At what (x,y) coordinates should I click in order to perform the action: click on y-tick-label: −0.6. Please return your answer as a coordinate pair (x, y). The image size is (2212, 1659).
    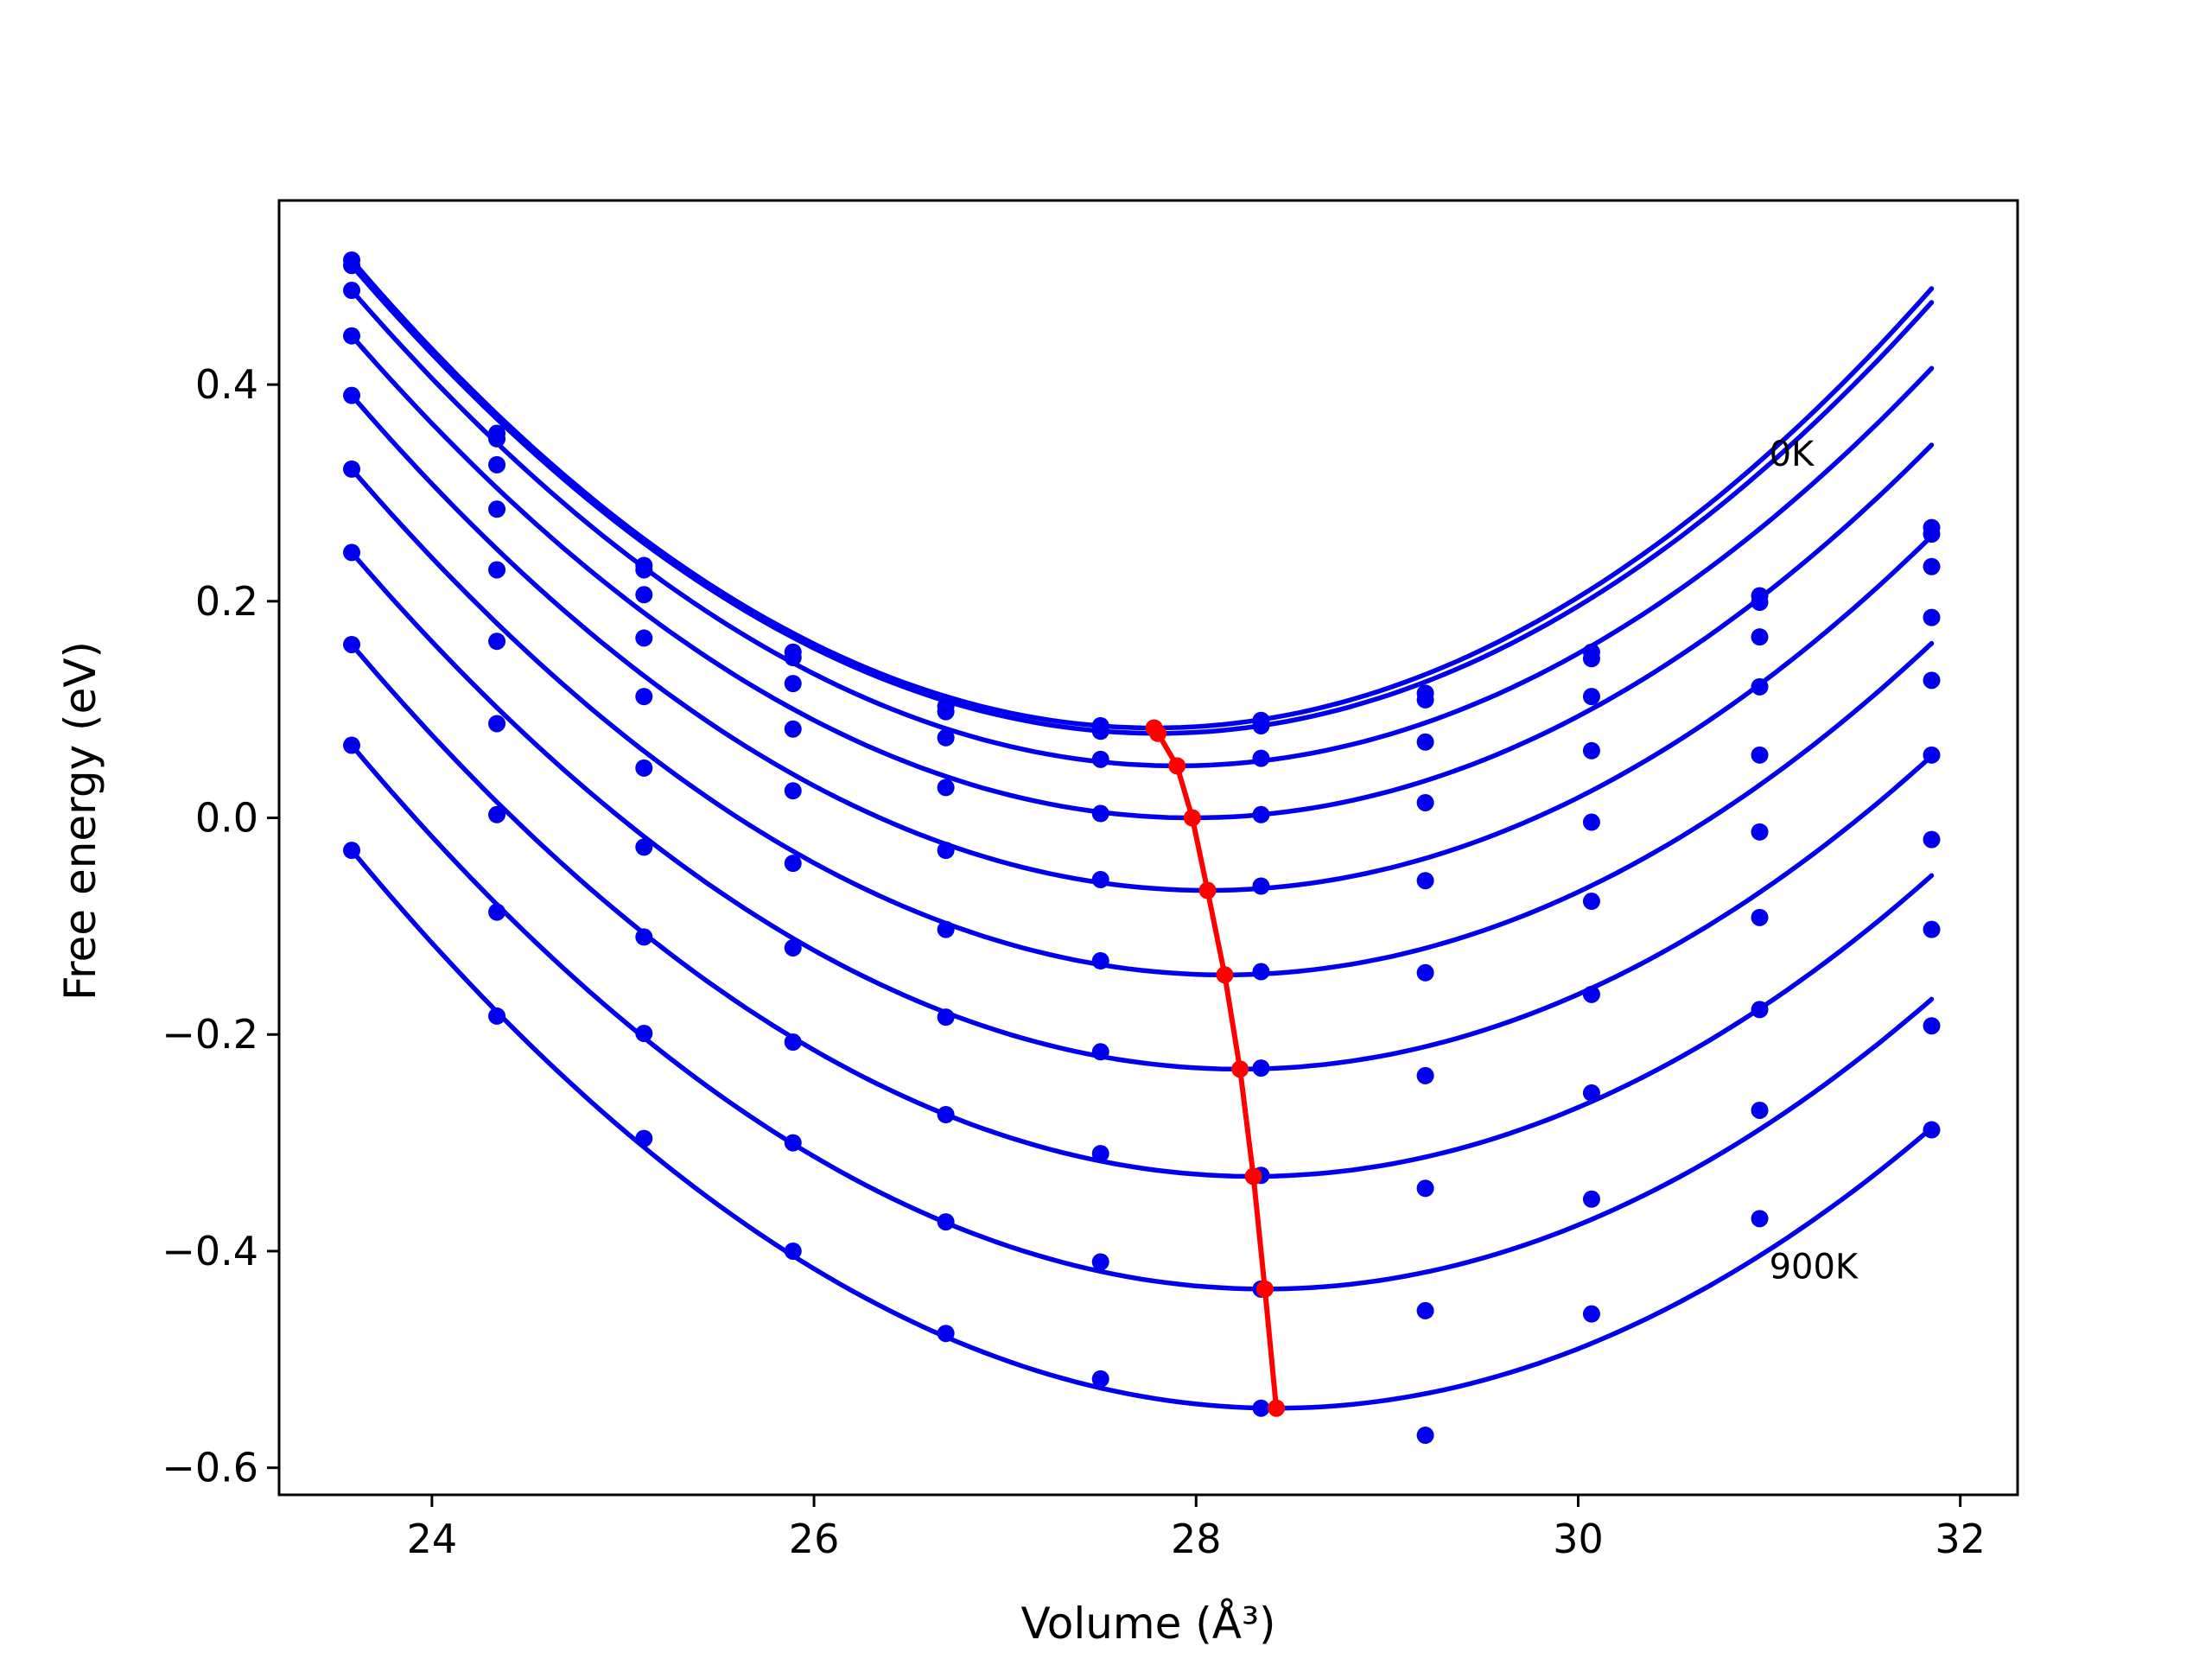
    Looking at the image, I should click on (210, 1468).